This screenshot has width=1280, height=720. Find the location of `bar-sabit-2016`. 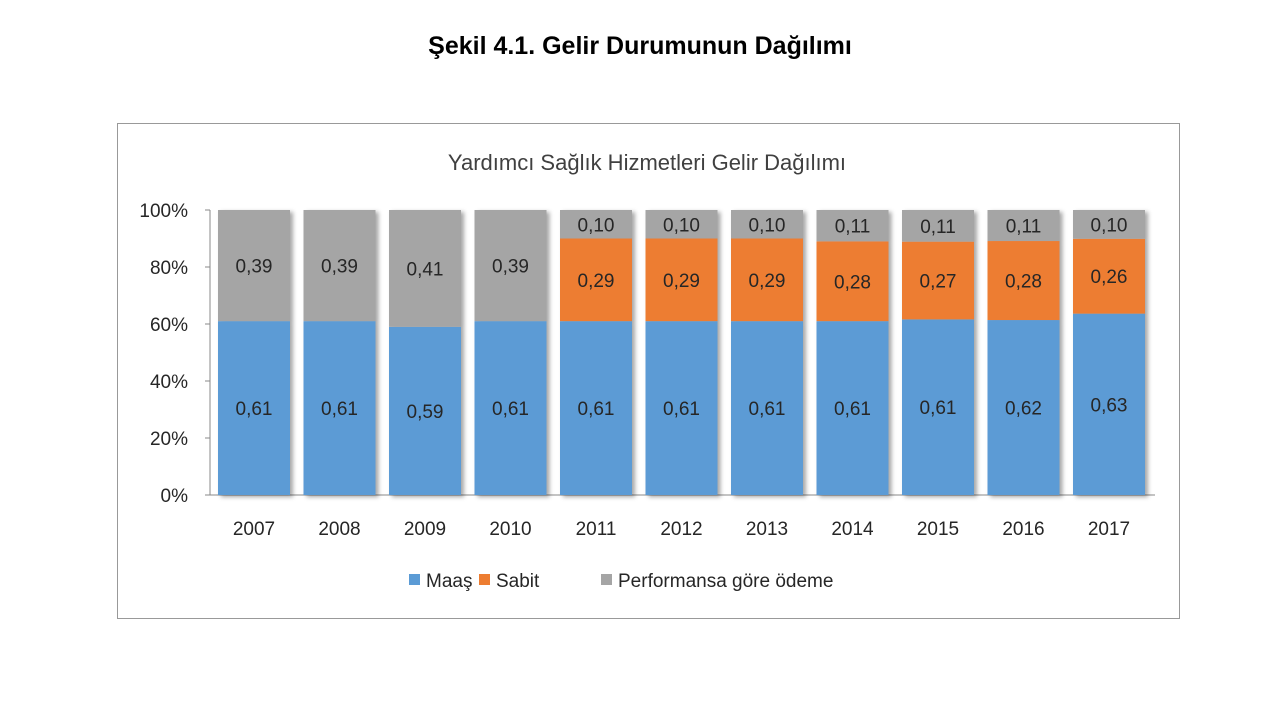

bar-sabit-2016 is located at coordinates (1023, 281).